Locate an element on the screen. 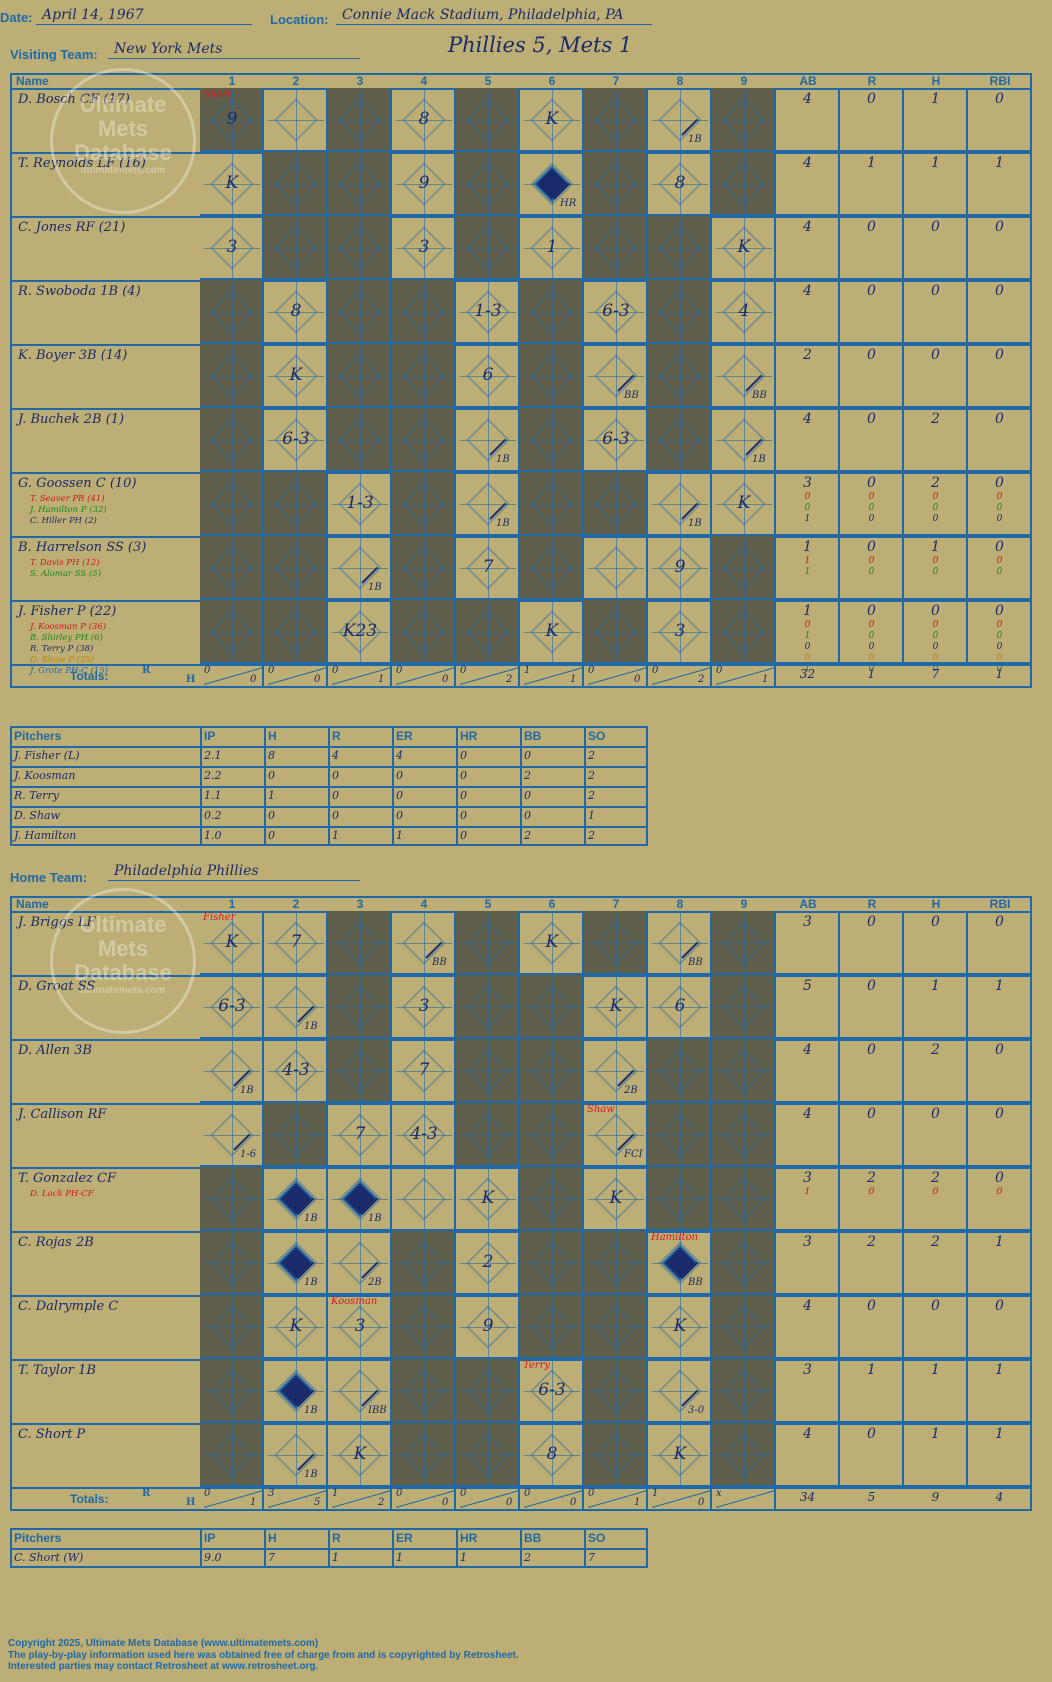 This screenshot has width=1052, height=1682. pitcher-stat: 2 is located at coordinates (527, 835).